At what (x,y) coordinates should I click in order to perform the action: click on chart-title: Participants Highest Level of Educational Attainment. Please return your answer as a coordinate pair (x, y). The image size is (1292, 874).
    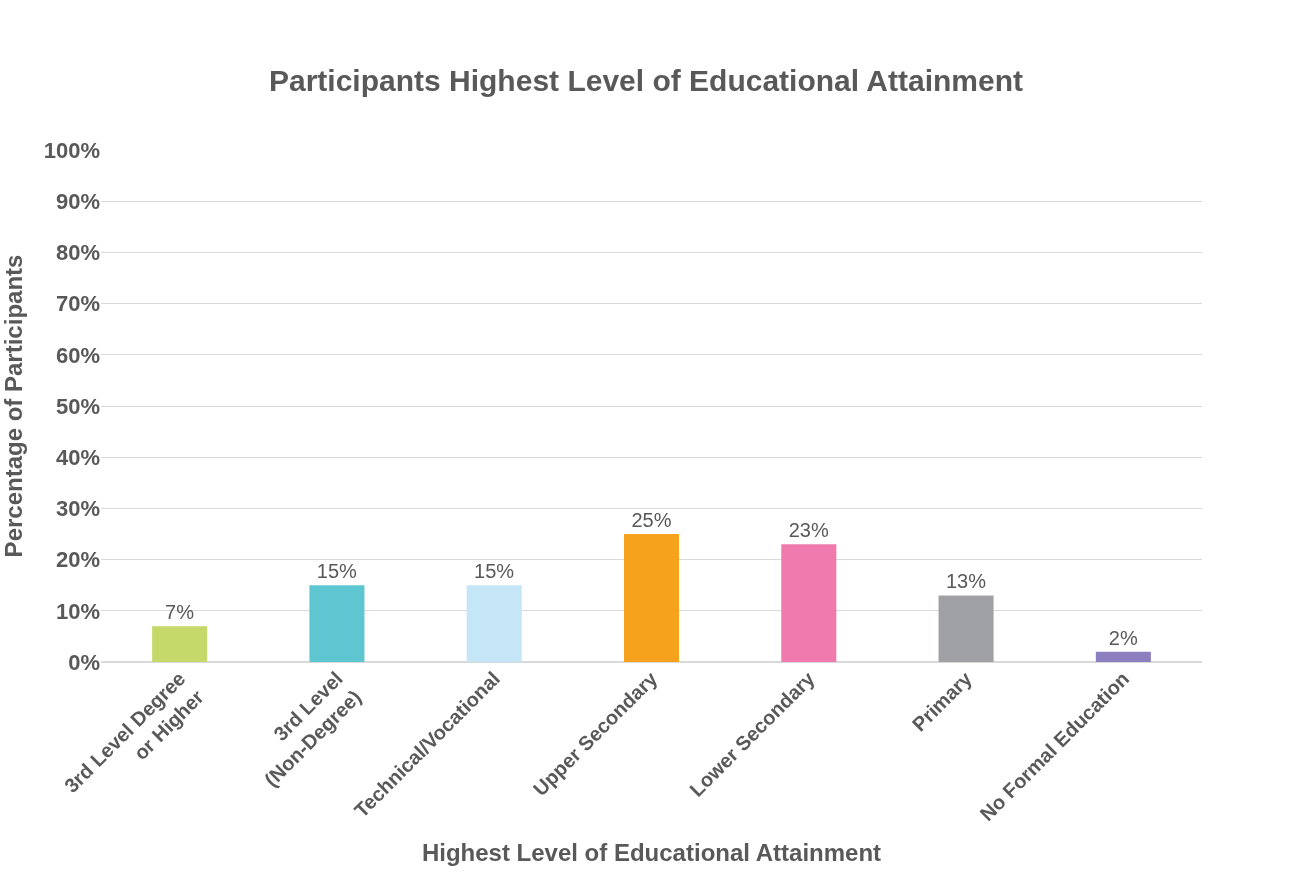
    Looking at the image, I should click on (646, 80).